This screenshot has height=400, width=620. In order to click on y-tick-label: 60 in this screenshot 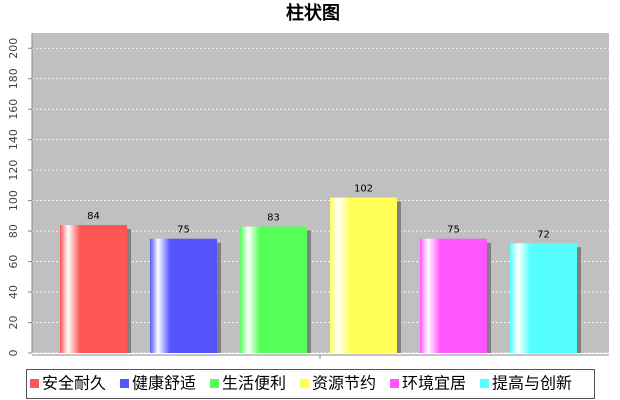, I will do `click(13, 262)`.